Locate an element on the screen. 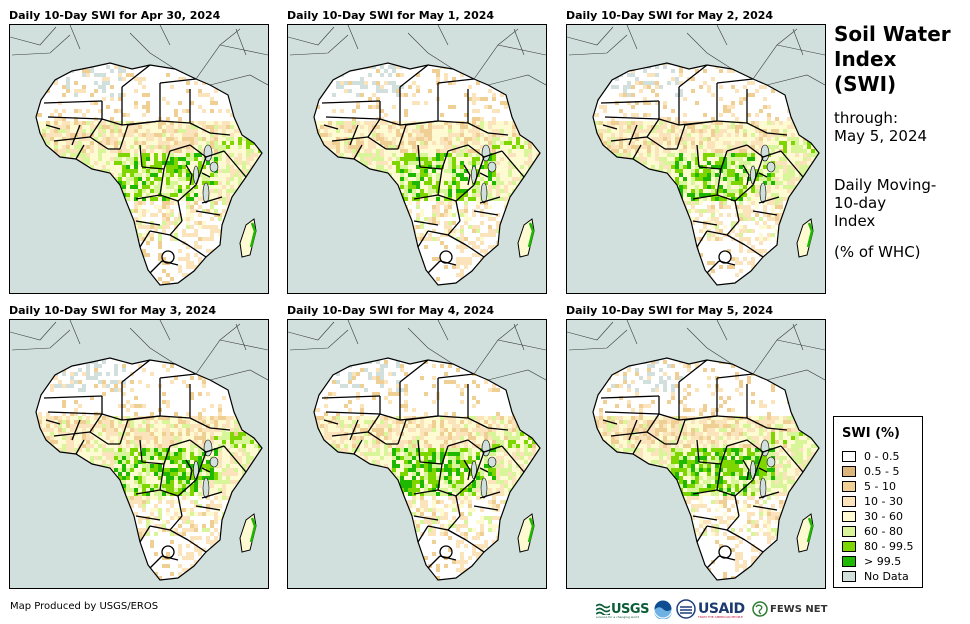 This screenshot has height=624, width=970. legend-label: No Data is located at coordinates (886, 576).